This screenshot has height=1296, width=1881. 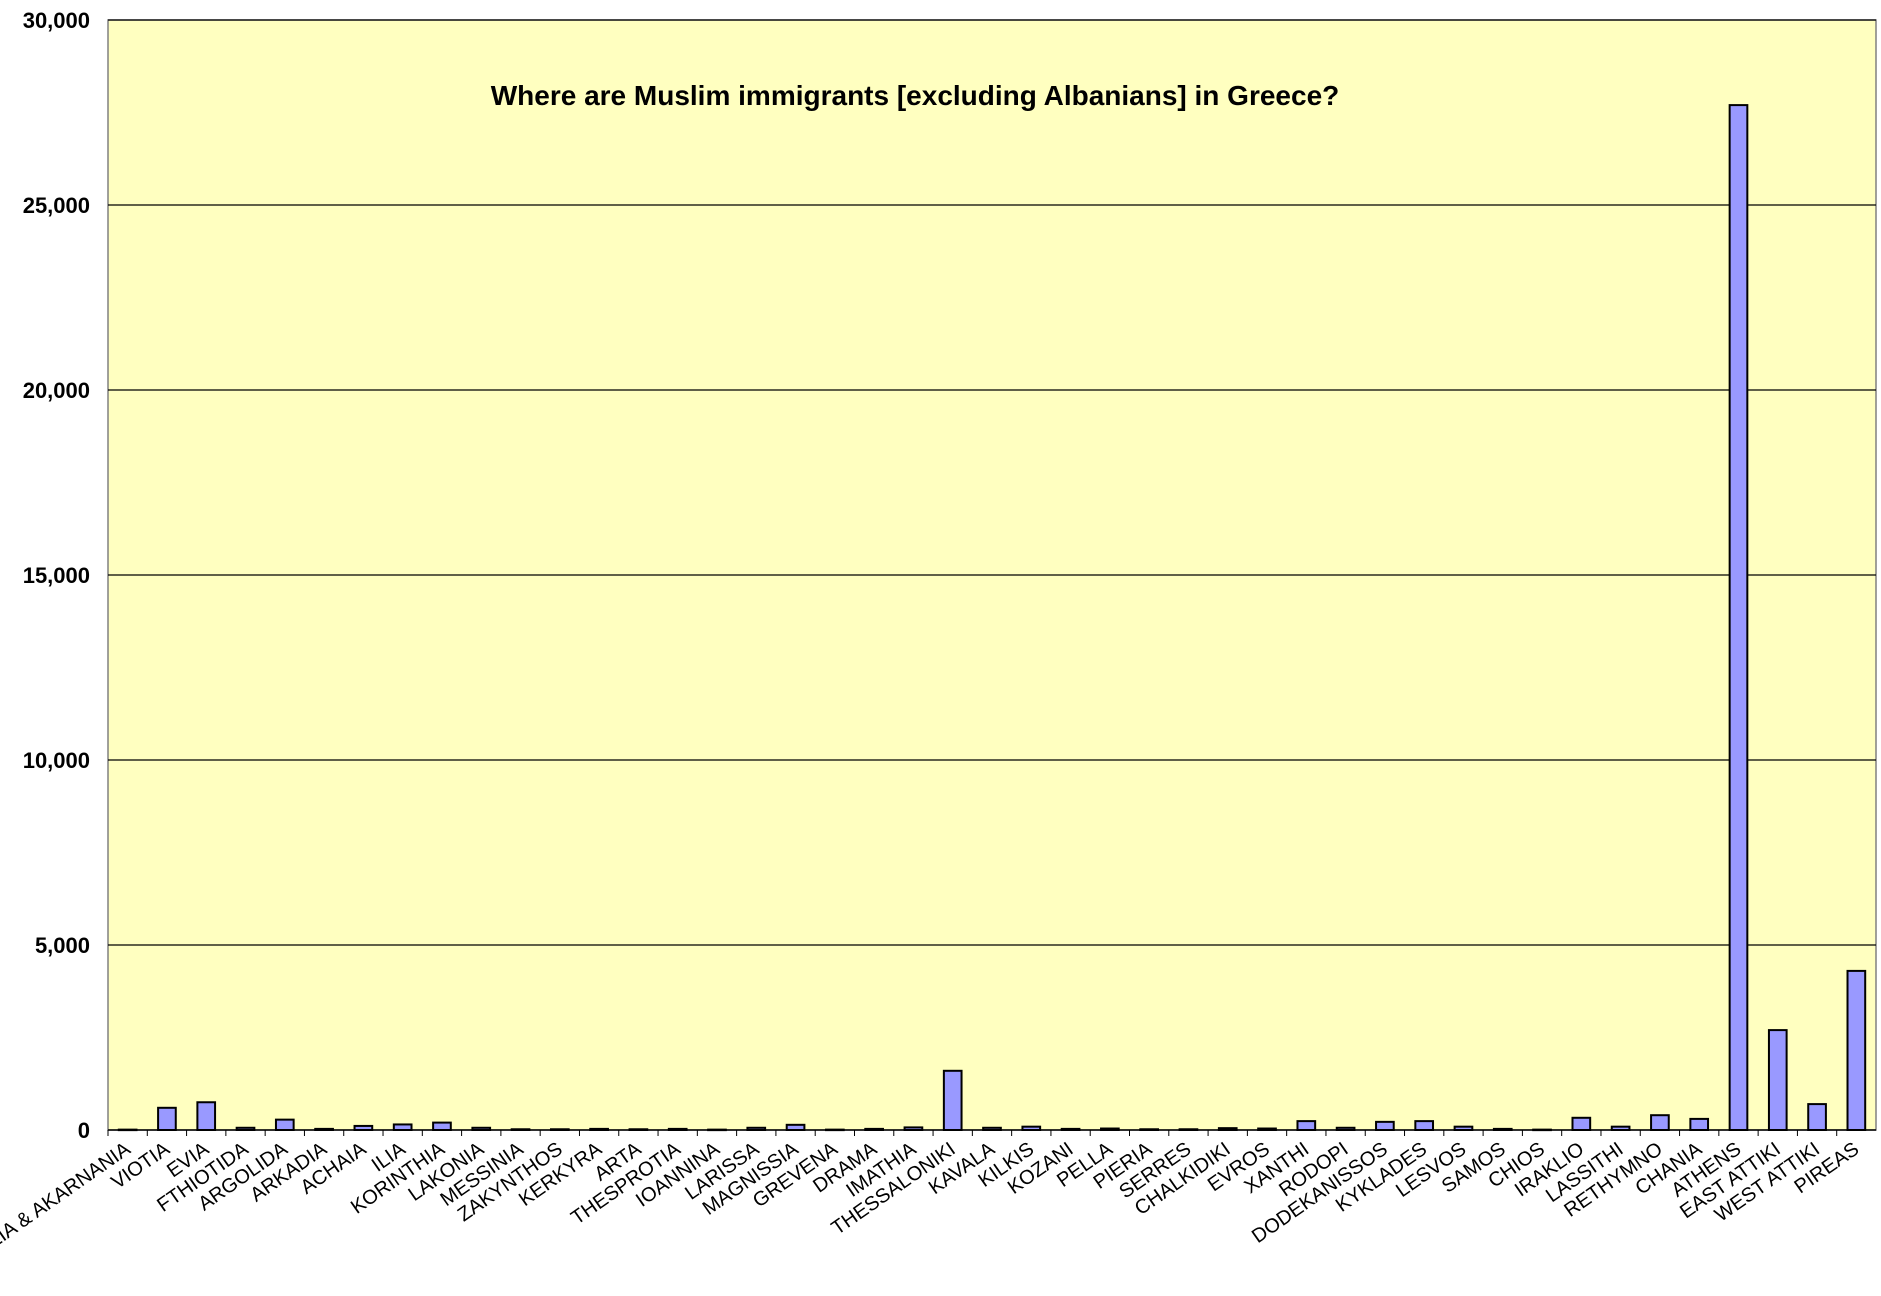 What do you see at coordinates (84, 1130) in the screenshot?
I see `y-tick-label: 0` at bounding box center [84, 1130].